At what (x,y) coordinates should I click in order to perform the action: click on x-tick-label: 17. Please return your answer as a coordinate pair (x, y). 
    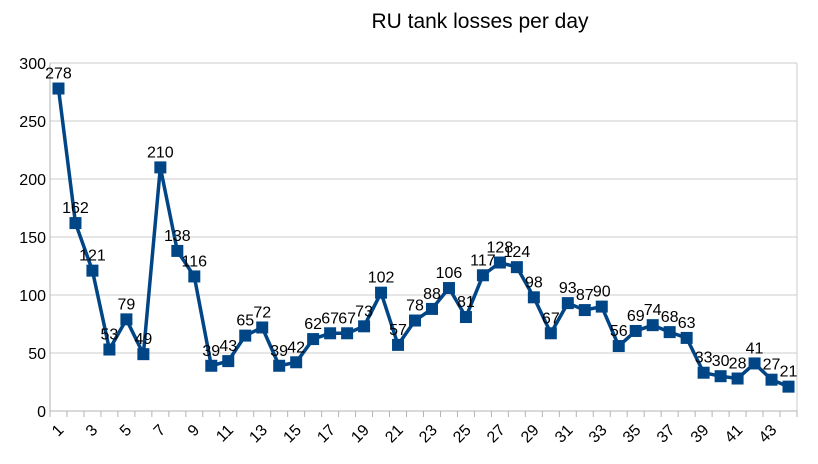
    Looking at the image, I should click on (326, 434).